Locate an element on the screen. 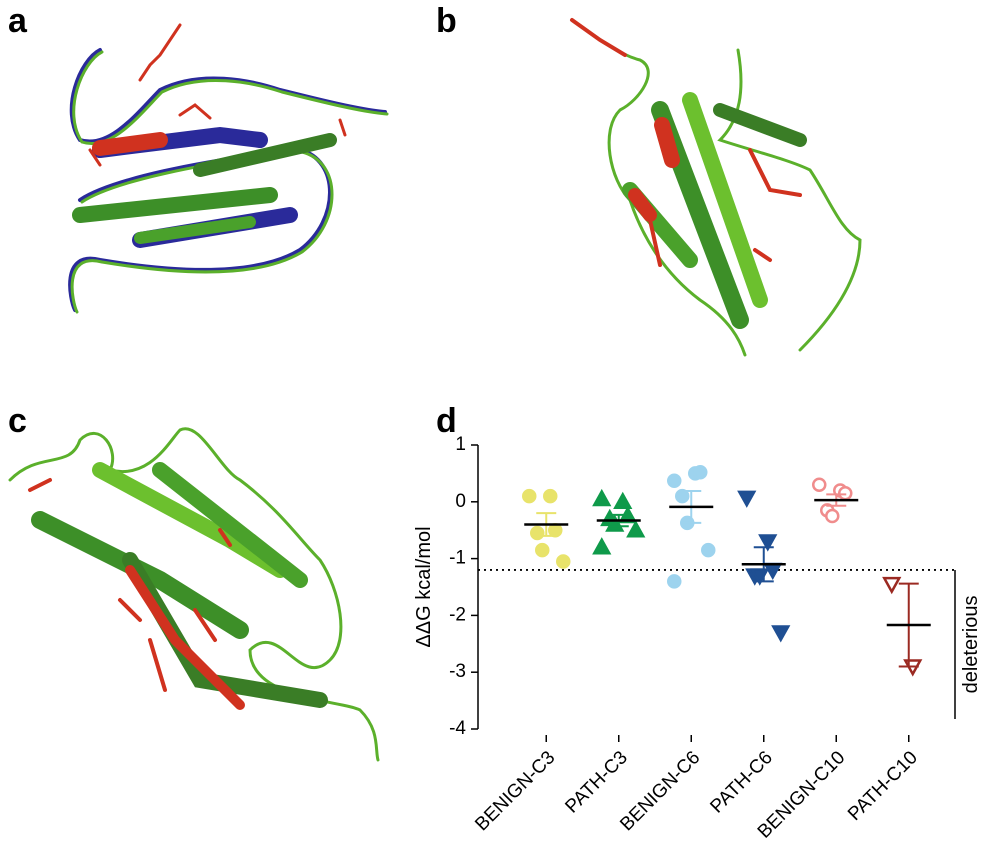 The image size is (986, 867). x-tick-label: BENIGN-C3 is located at coordinates (515, 791).